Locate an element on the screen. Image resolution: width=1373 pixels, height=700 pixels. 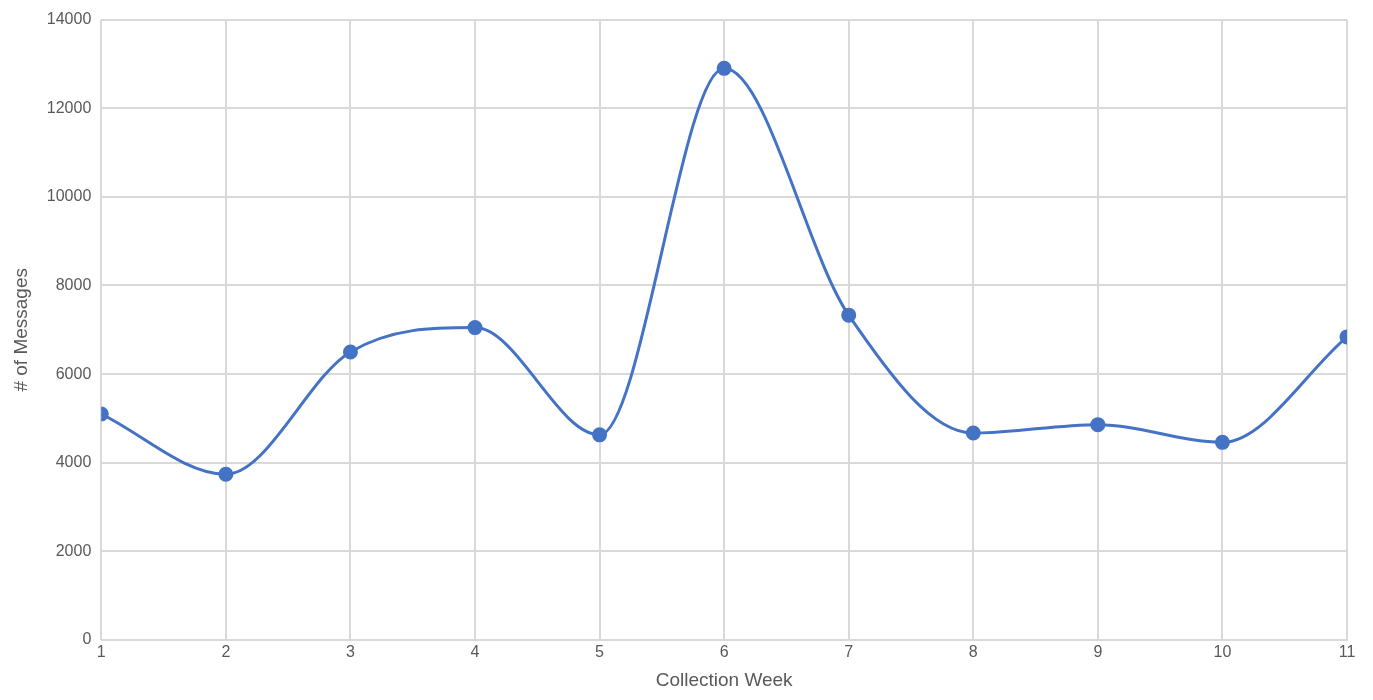
x-tick-label: 5 is located at coordinates (600, 652).